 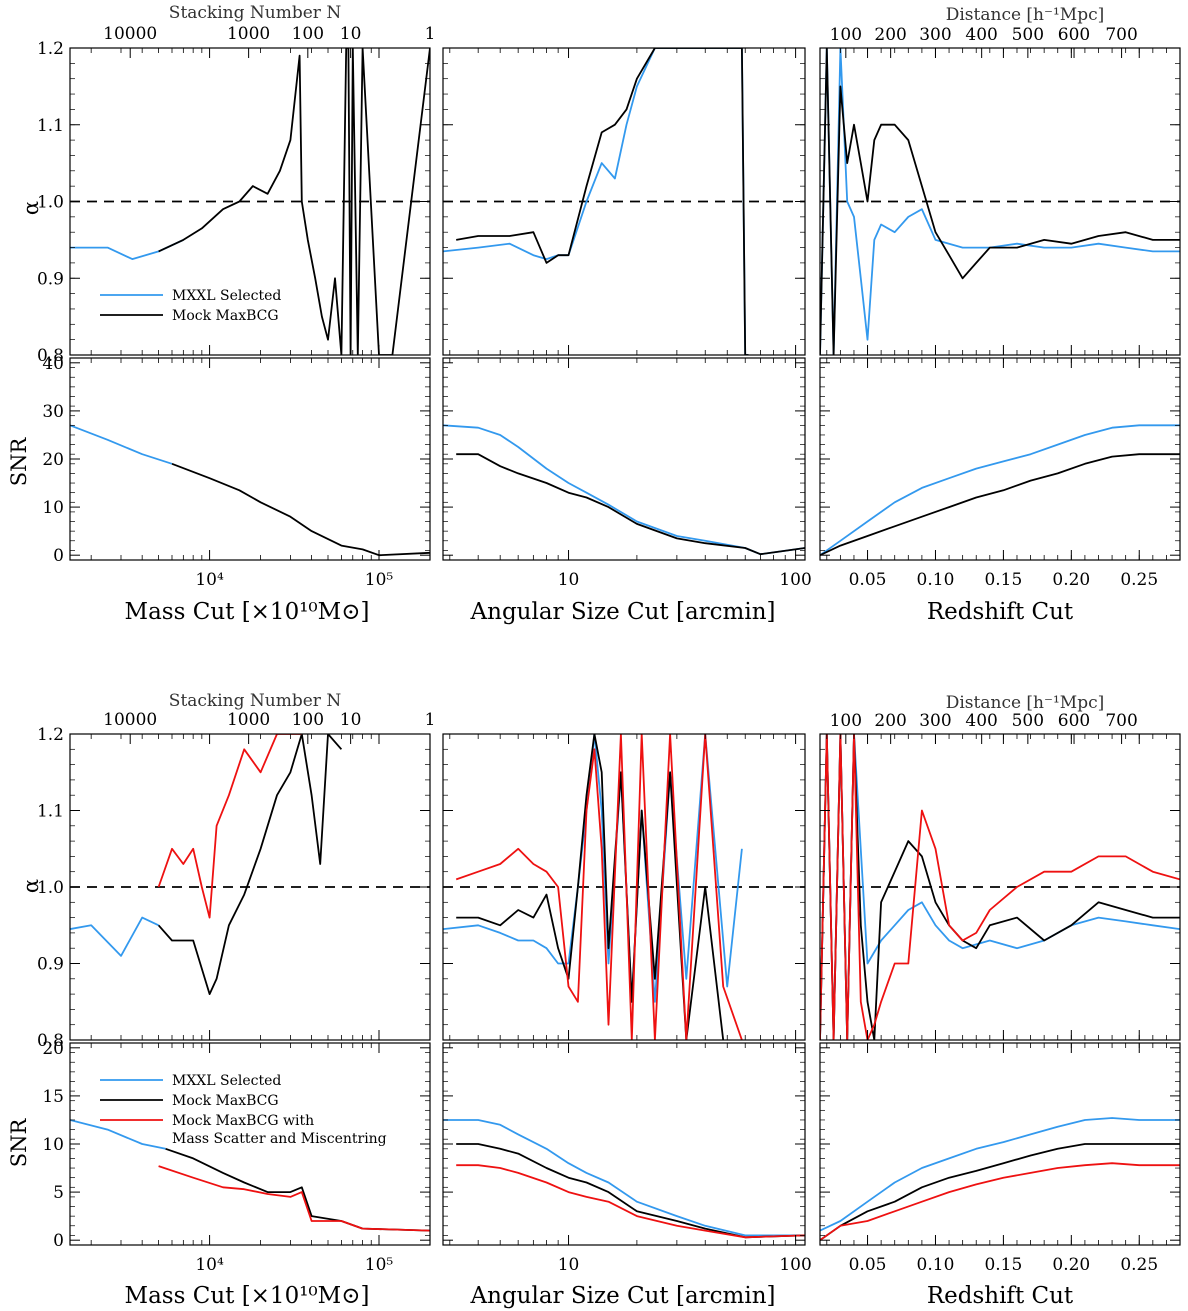 I want to click on x-tick-label: 10⁴, so click(x=209, y=580).